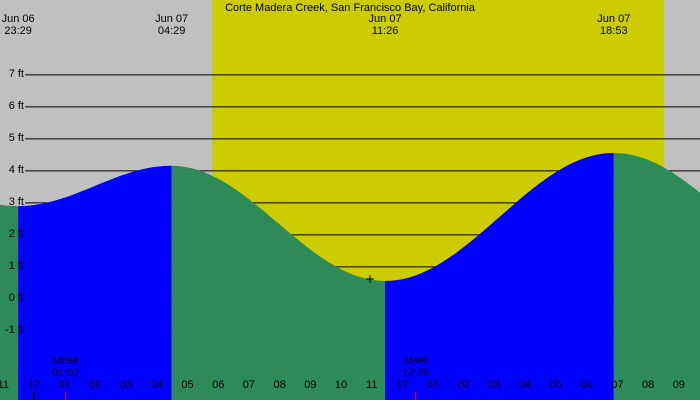 This screenshot has width=700, height=400. Describe the element at coordinates (16, 266) in the screenshot. I see `y-tick-label: 1 ft` at that location.